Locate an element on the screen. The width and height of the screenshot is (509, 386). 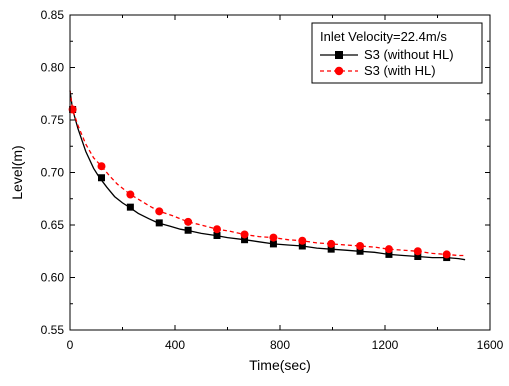
x-tick-label: 1600 is located at coordinates (490, 345).